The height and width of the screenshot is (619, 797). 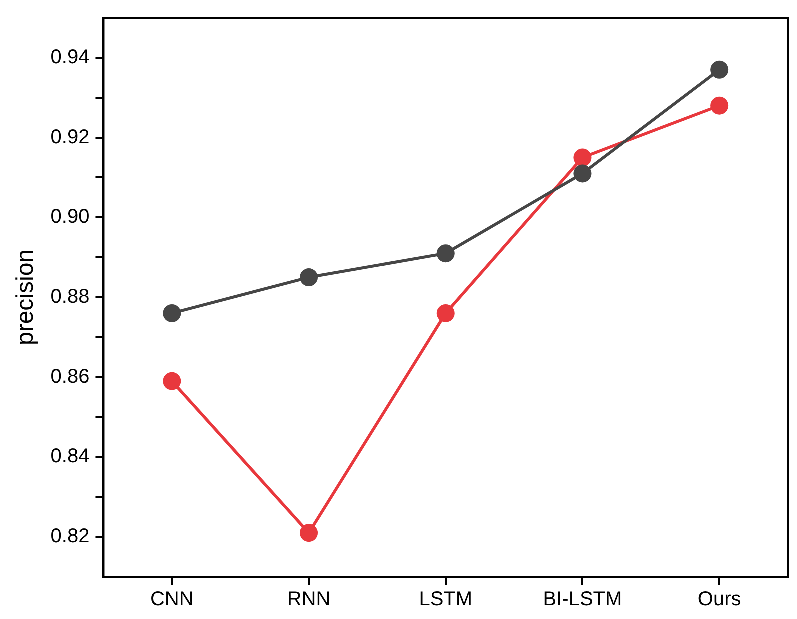 I want to click on y-tick-label: 0.94, so click(x=70, y=57).